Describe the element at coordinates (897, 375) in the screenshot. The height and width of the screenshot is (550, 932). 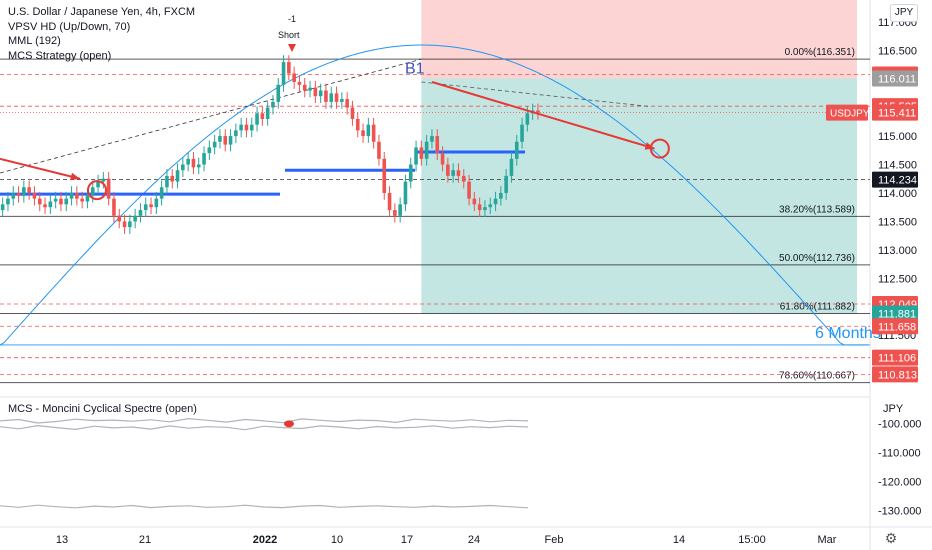
I see `price-label-9: 110.813` at that location.